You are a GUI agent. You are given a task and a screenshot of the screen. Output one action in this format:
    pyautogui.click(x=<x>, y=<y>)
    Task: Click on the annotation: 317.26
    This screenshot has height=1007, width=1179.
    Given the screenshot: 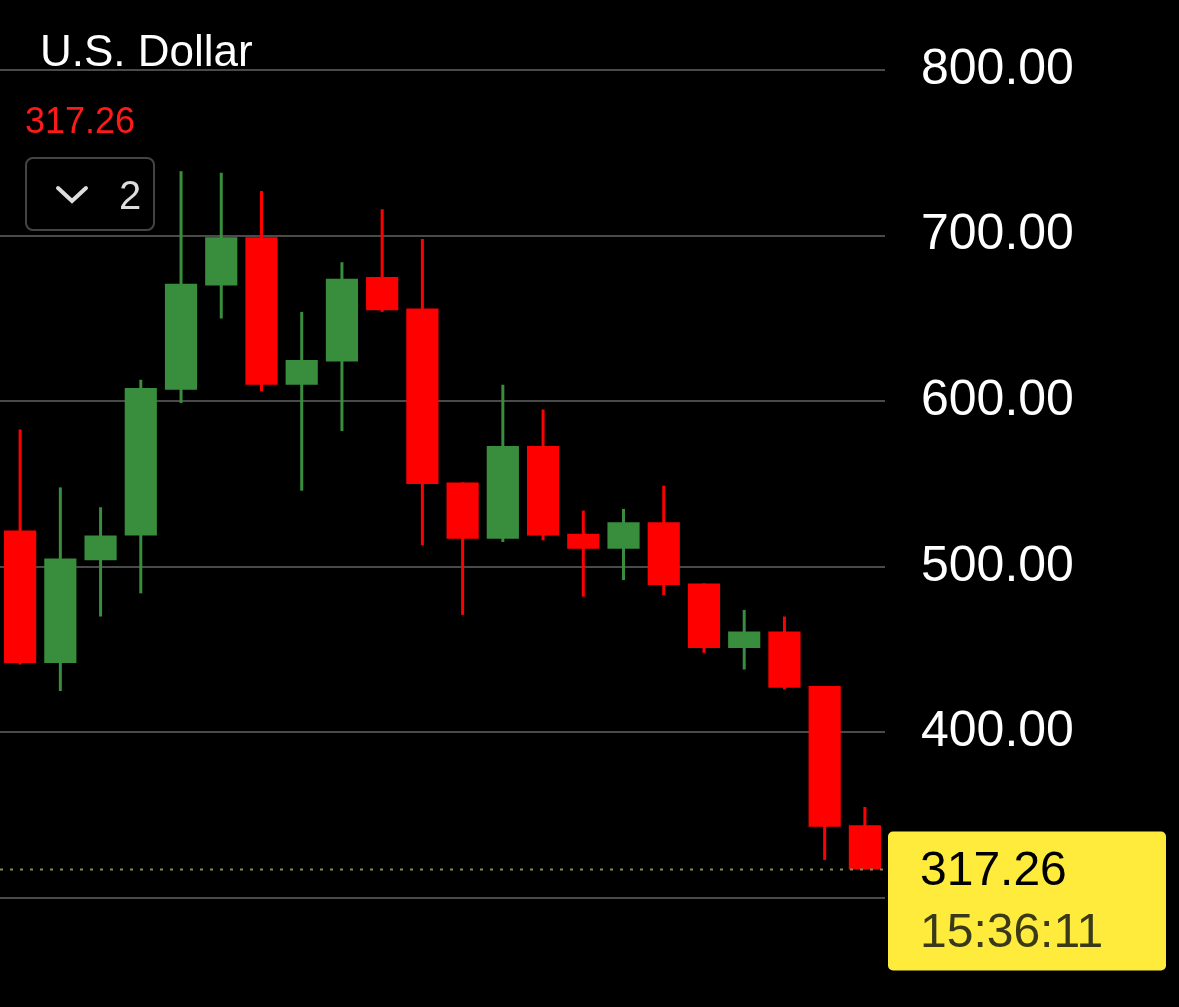 What is the action you would take?
    pyautogui.click(x=80, y=121)
    